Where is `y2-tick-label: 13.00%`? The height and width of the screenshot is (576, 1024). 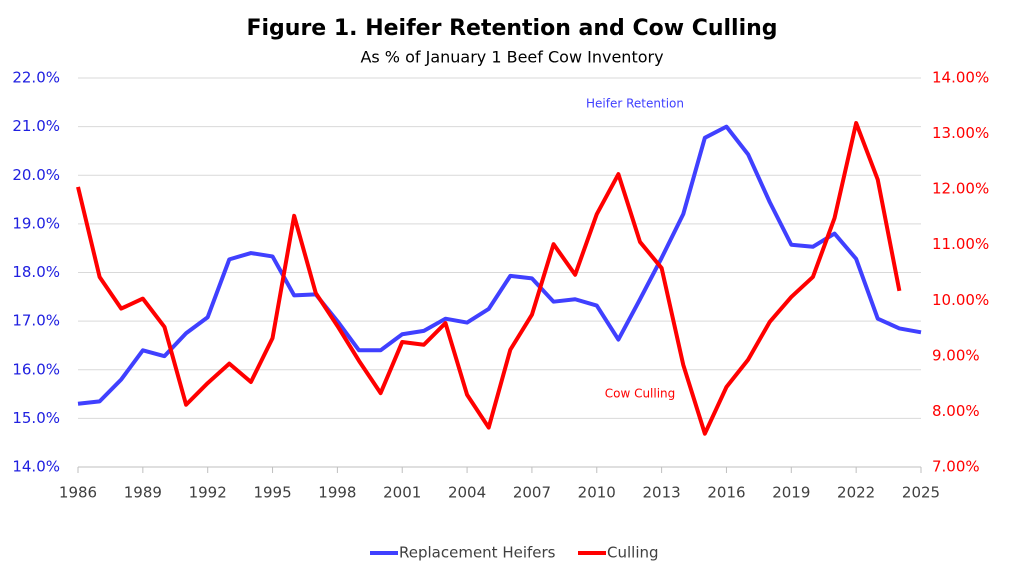 y2-tick-label: 13.00% is located at coordinates (960, 133).